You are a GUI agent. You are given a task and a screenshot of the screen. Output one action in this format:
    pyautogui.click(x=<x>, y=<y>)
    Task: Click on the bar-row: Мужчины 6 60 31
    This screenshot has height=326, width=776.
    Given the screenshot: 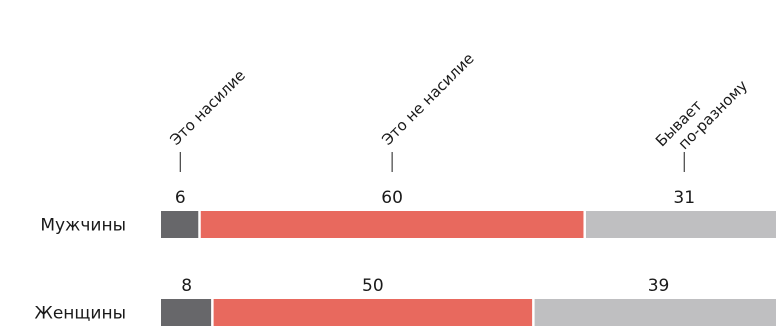 What is the action you would take?
    pyautogui.click(x=408, y=213)
    